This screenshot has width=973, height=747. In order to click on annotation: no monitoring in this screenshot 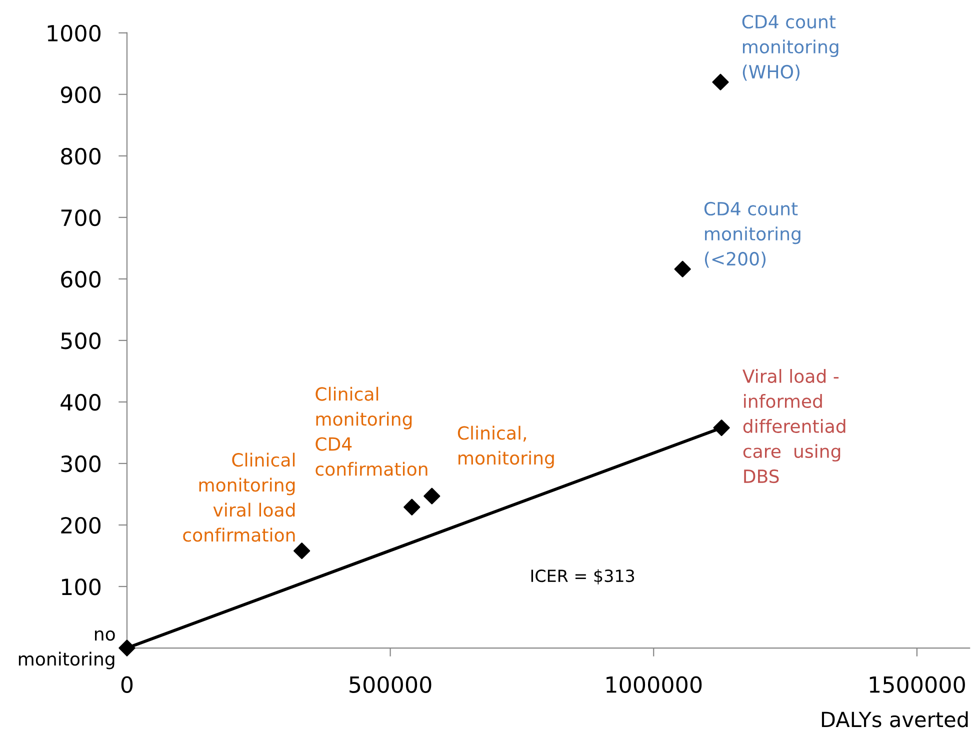, I will do `click(66, 650)`.